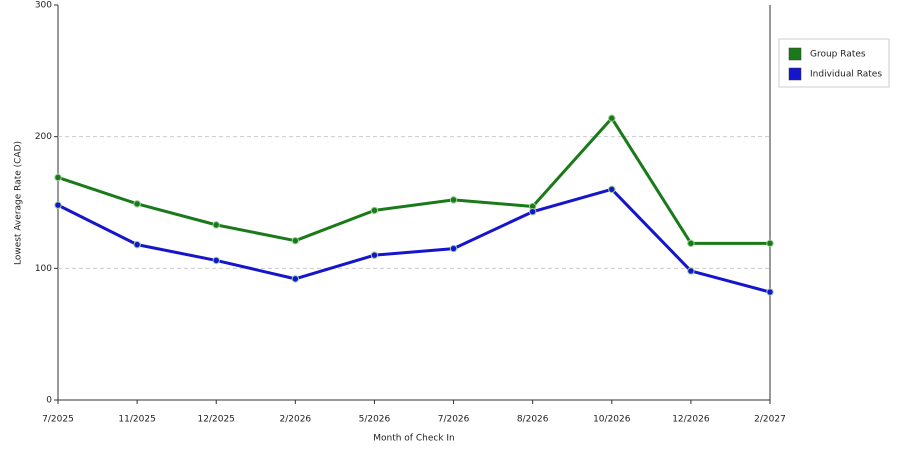 Image resolution: width=900 pixels, height=450 pixels. What do you see at coordinates (19, 203) in the screenshot?
I see `y-axis-label: Lowest Average Rate (CAD)` at bounding box center [19, 203].